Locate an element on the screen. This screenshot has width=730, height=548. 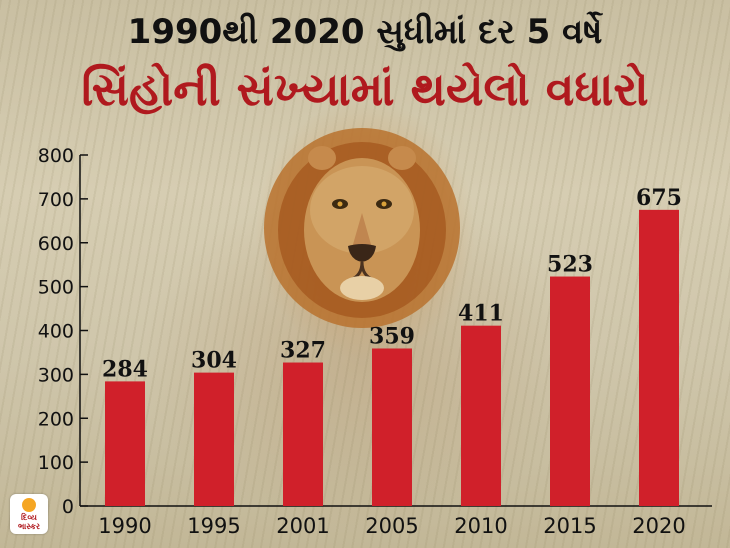
data-label-2020: 675 is located at coordinates (659, 198).